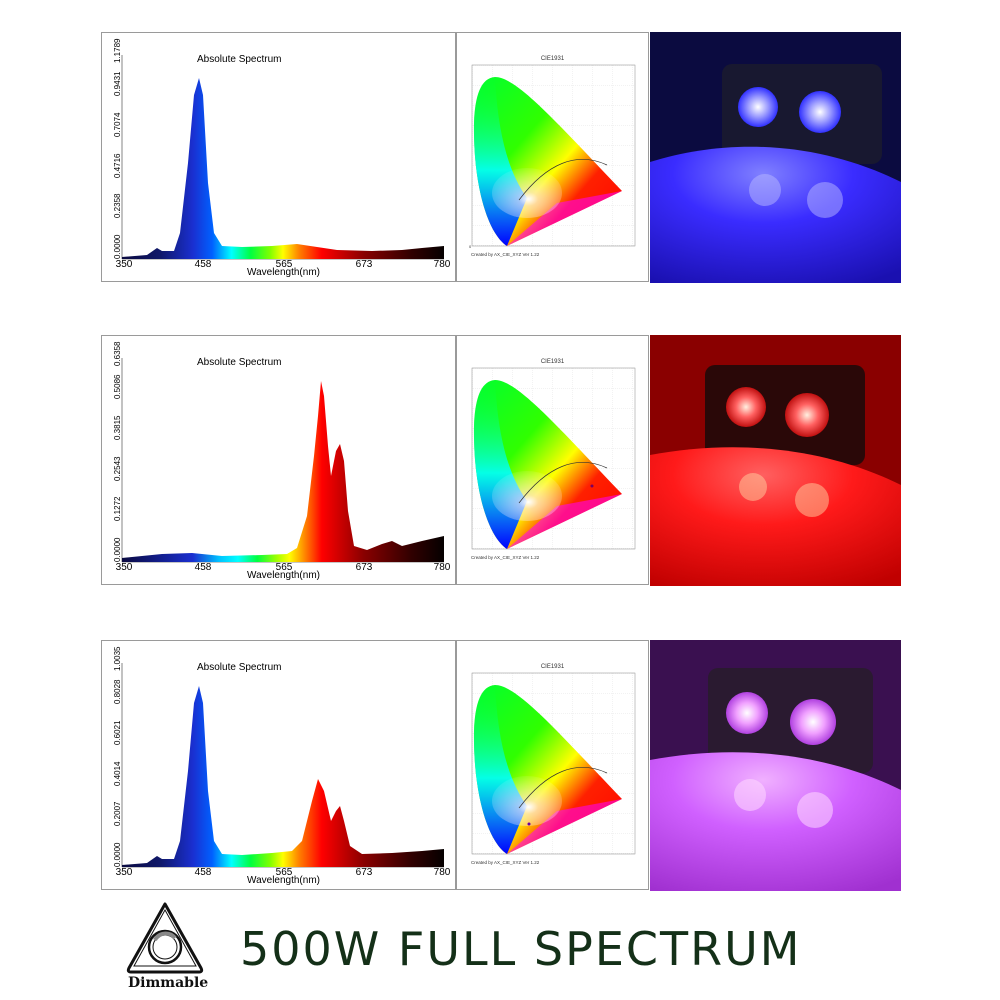  Describe the element at coordinates (117, 732) in the screenshot. I see `y-tick: 0.6021` at that location.